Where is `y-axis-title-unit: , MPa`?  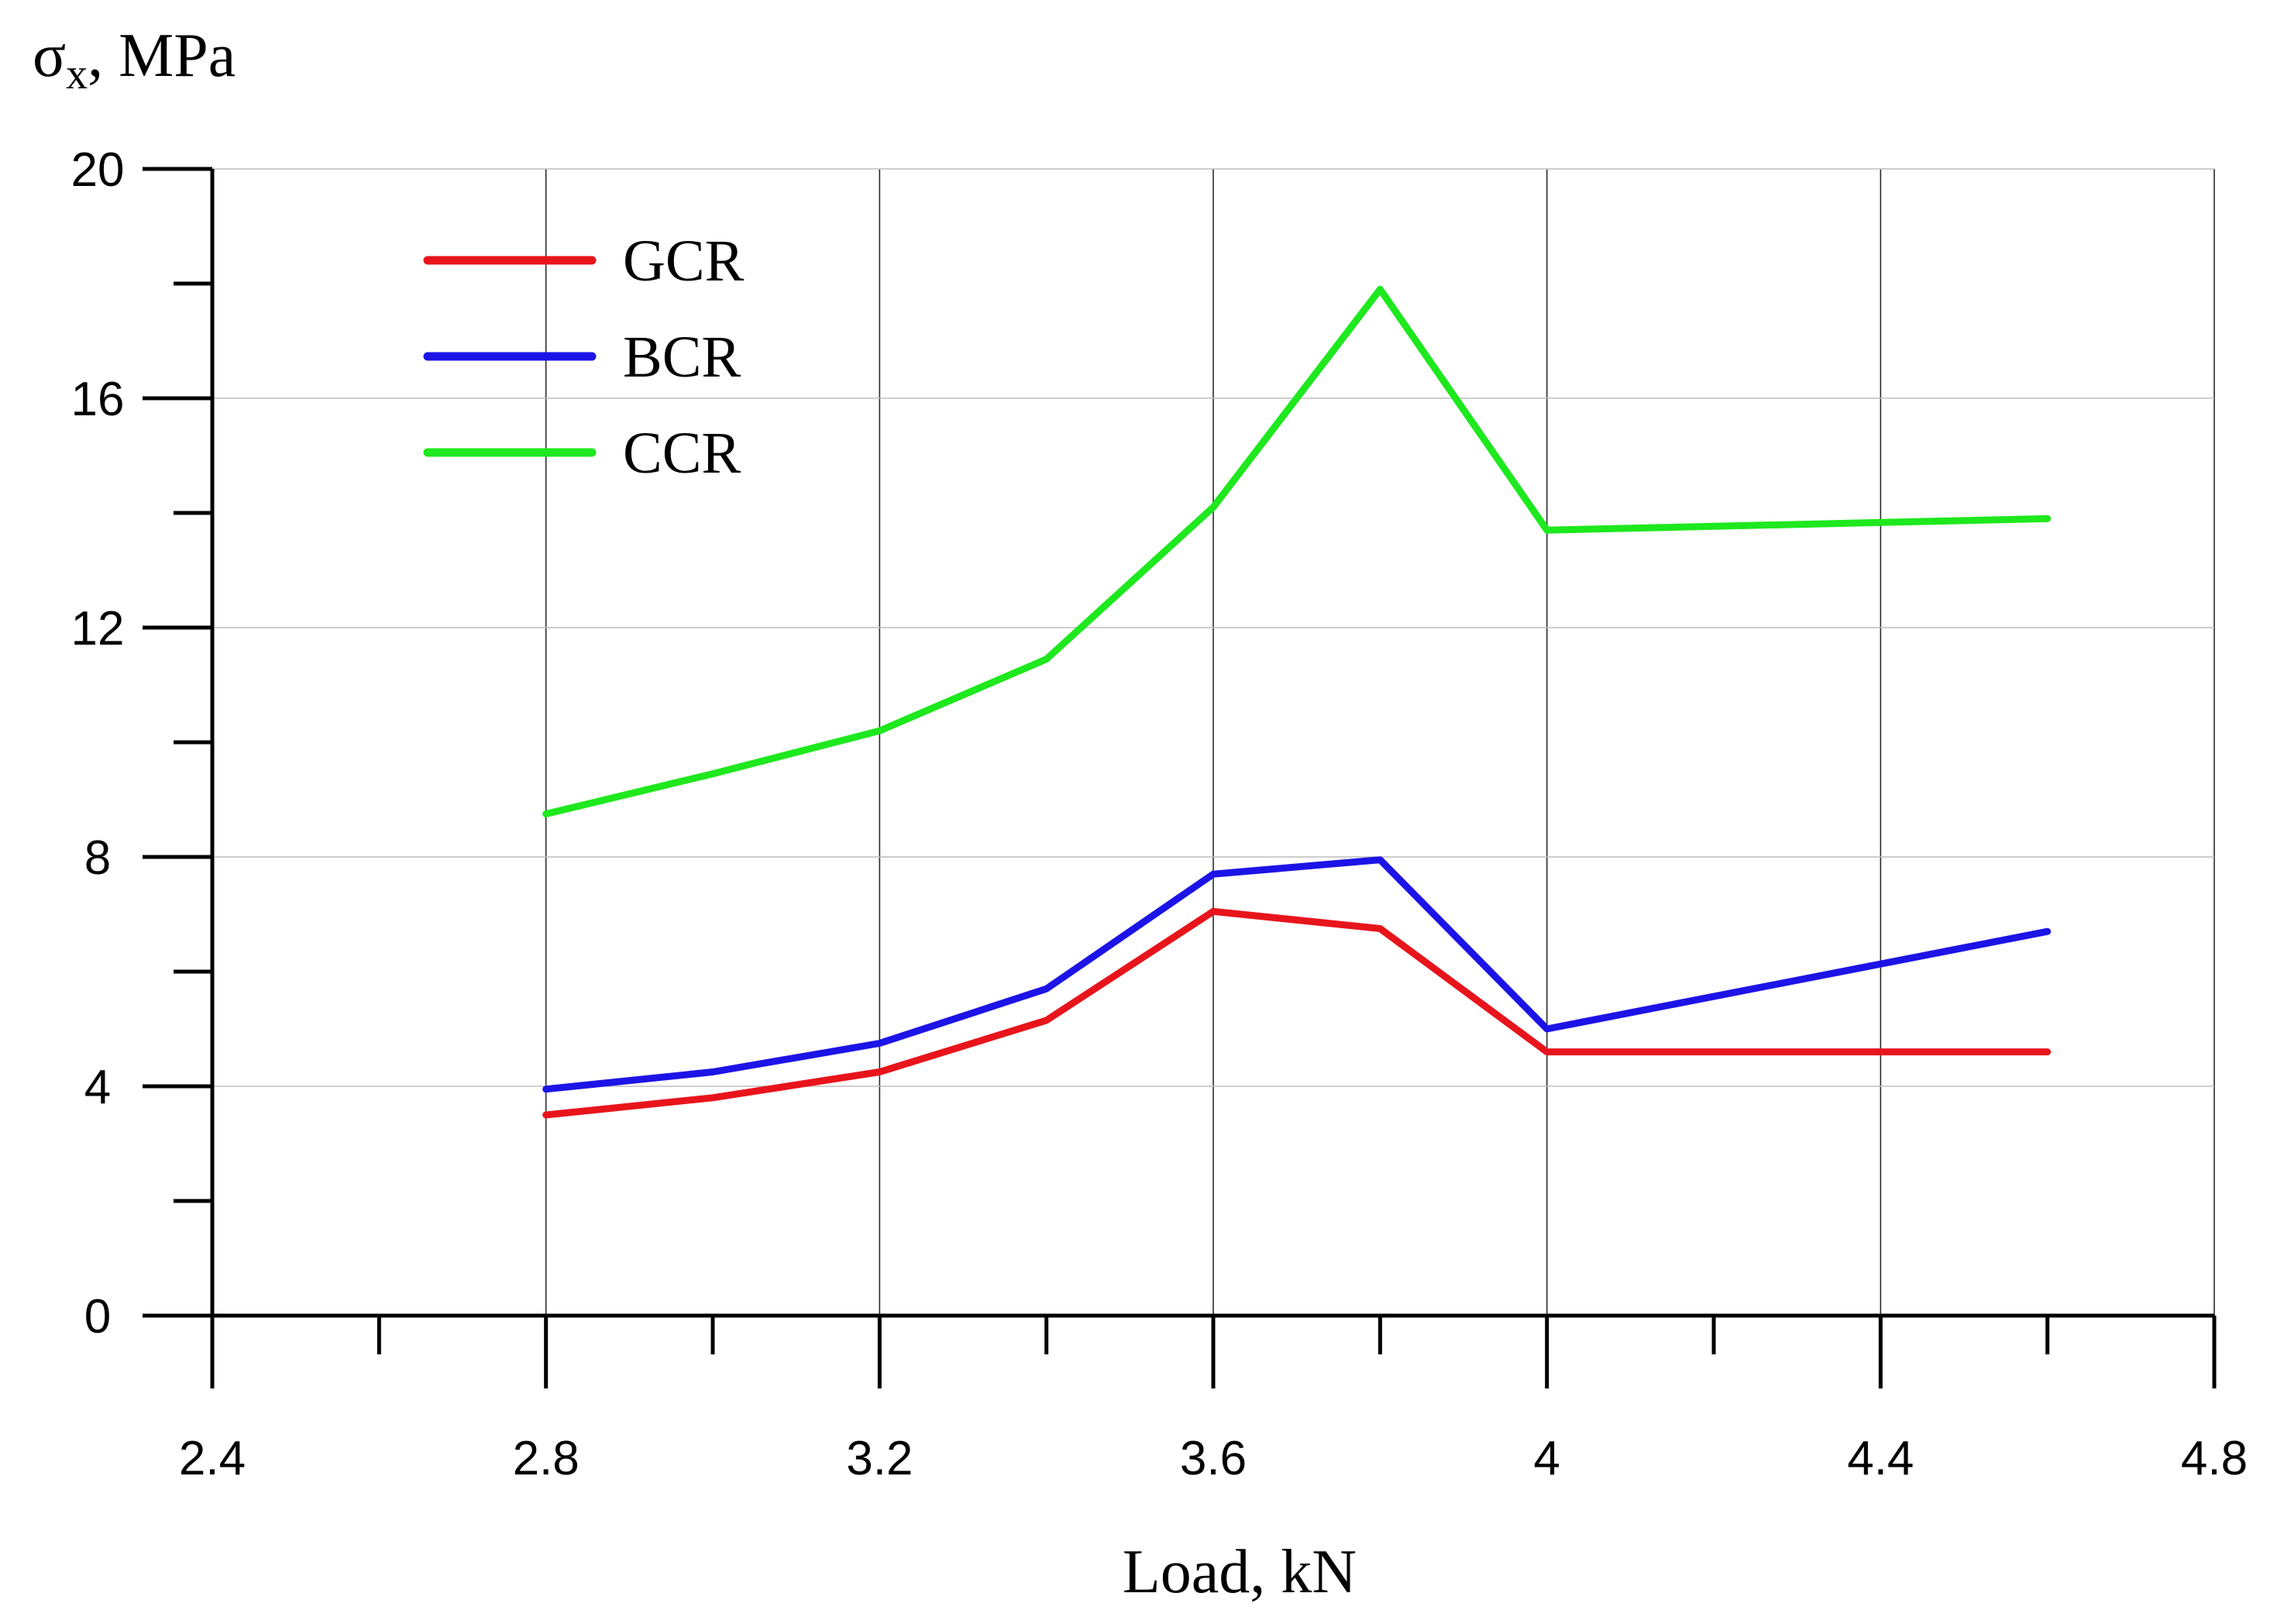
y-axis-title-unit: , MPa is located at coordinates (162, 56).